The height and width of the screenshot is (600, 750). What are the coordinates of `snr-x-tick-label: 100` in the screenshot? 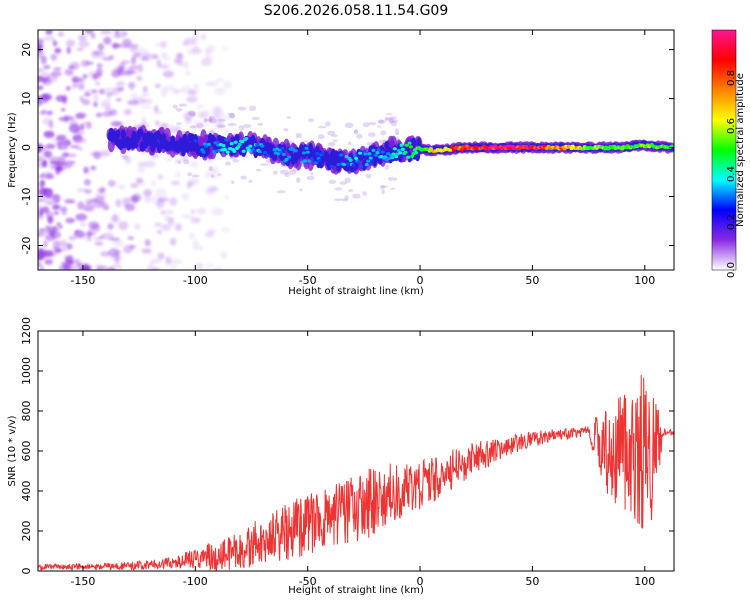 It's located at (644, 581).